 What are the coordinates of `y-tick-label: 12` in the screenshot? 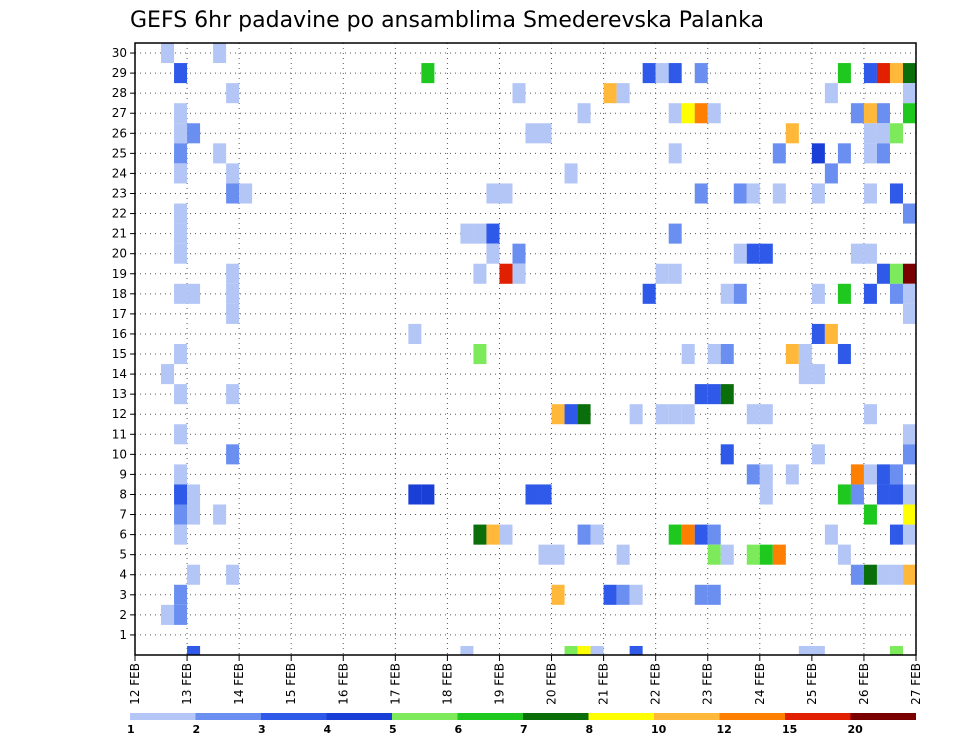 It's located at (119, 414).